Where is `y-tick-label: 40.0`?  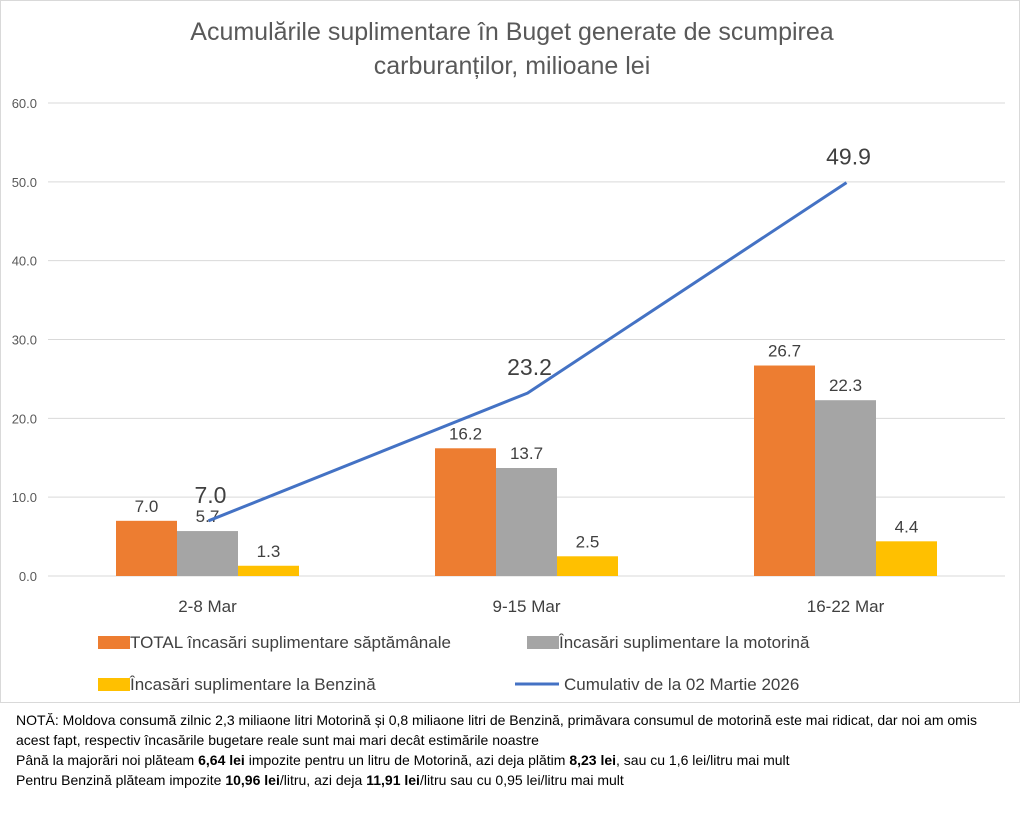
y-tick-label: 40.0 is located at coordinates (24, 261).